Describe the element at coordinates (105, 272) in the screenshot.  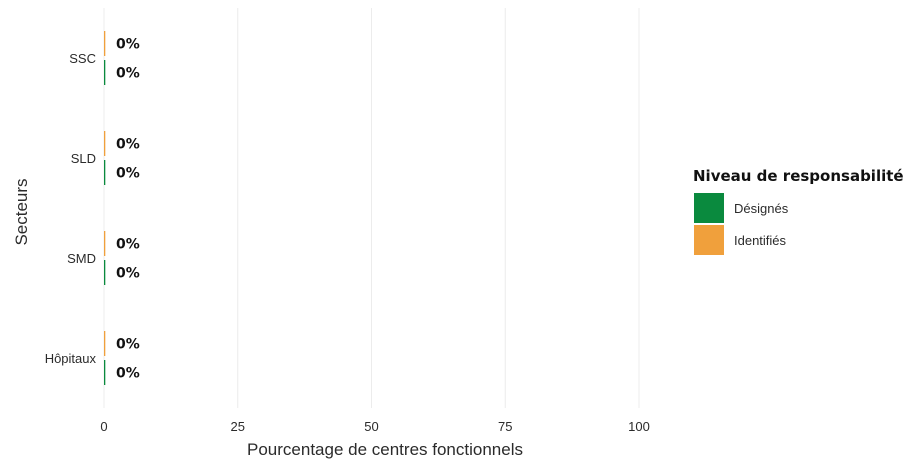
I see `bar-smd-designes` at that location.